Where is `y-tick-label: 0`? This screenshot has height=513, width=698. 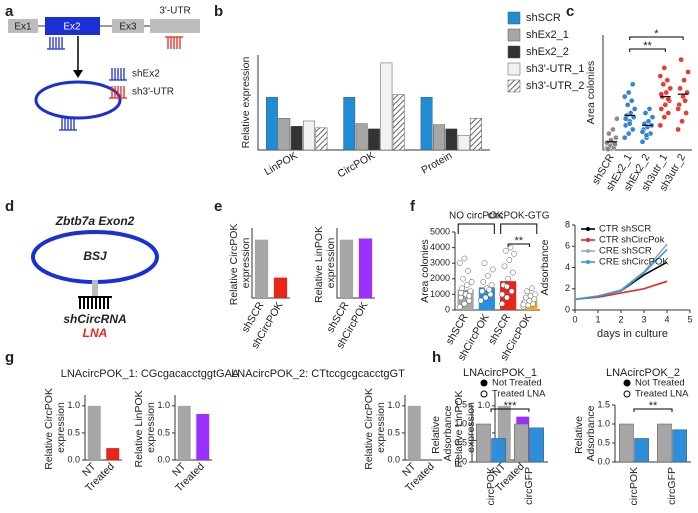
y-tick-label: 0 is located at coordinates (567, 309).